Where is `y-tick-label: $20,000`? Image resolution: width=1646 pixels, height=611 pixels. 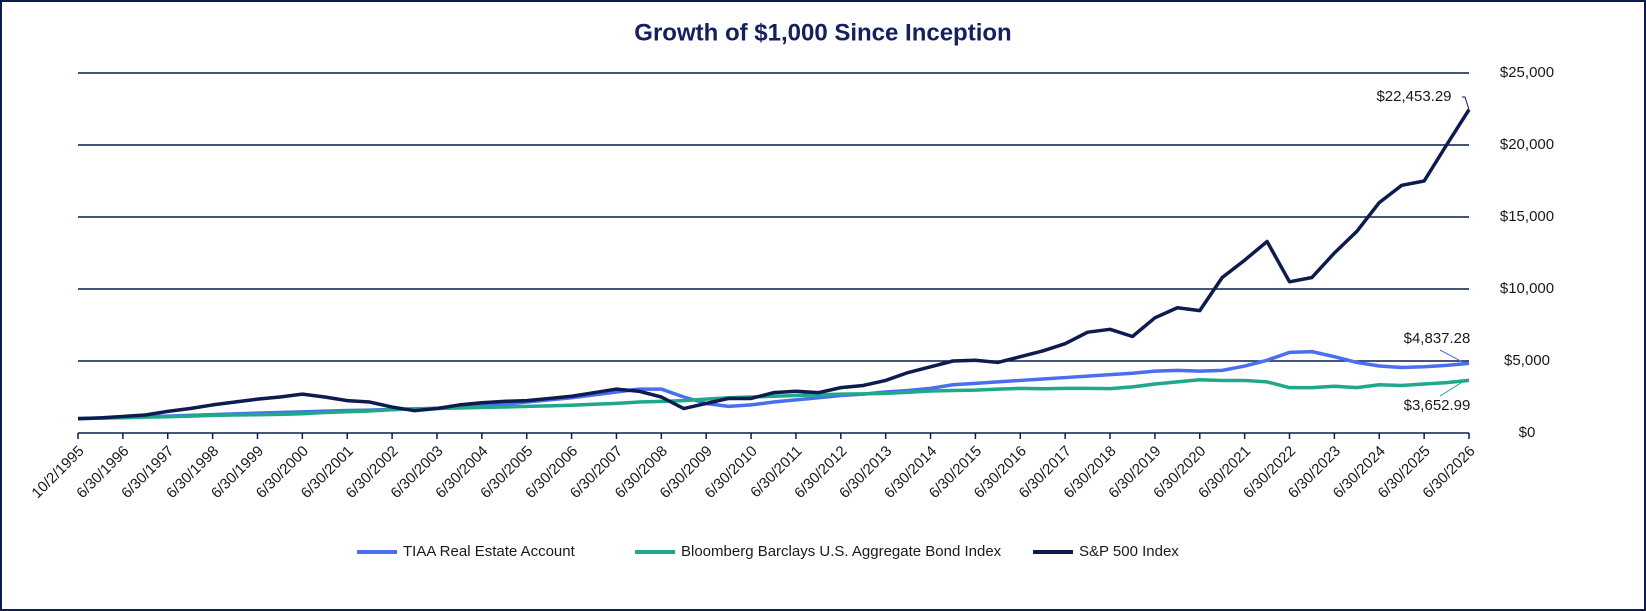
y-tick-label: $20,000 is located at coordinates (1527, 144).